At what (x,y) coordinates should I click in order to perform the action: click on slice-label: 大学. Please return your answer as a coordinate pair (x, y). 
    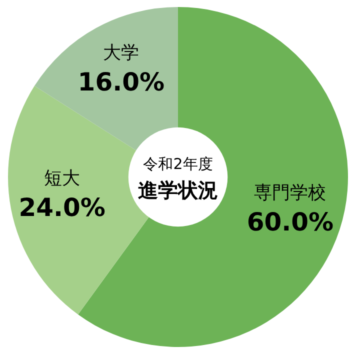
    Looking at the image, I should click on (121, 53).